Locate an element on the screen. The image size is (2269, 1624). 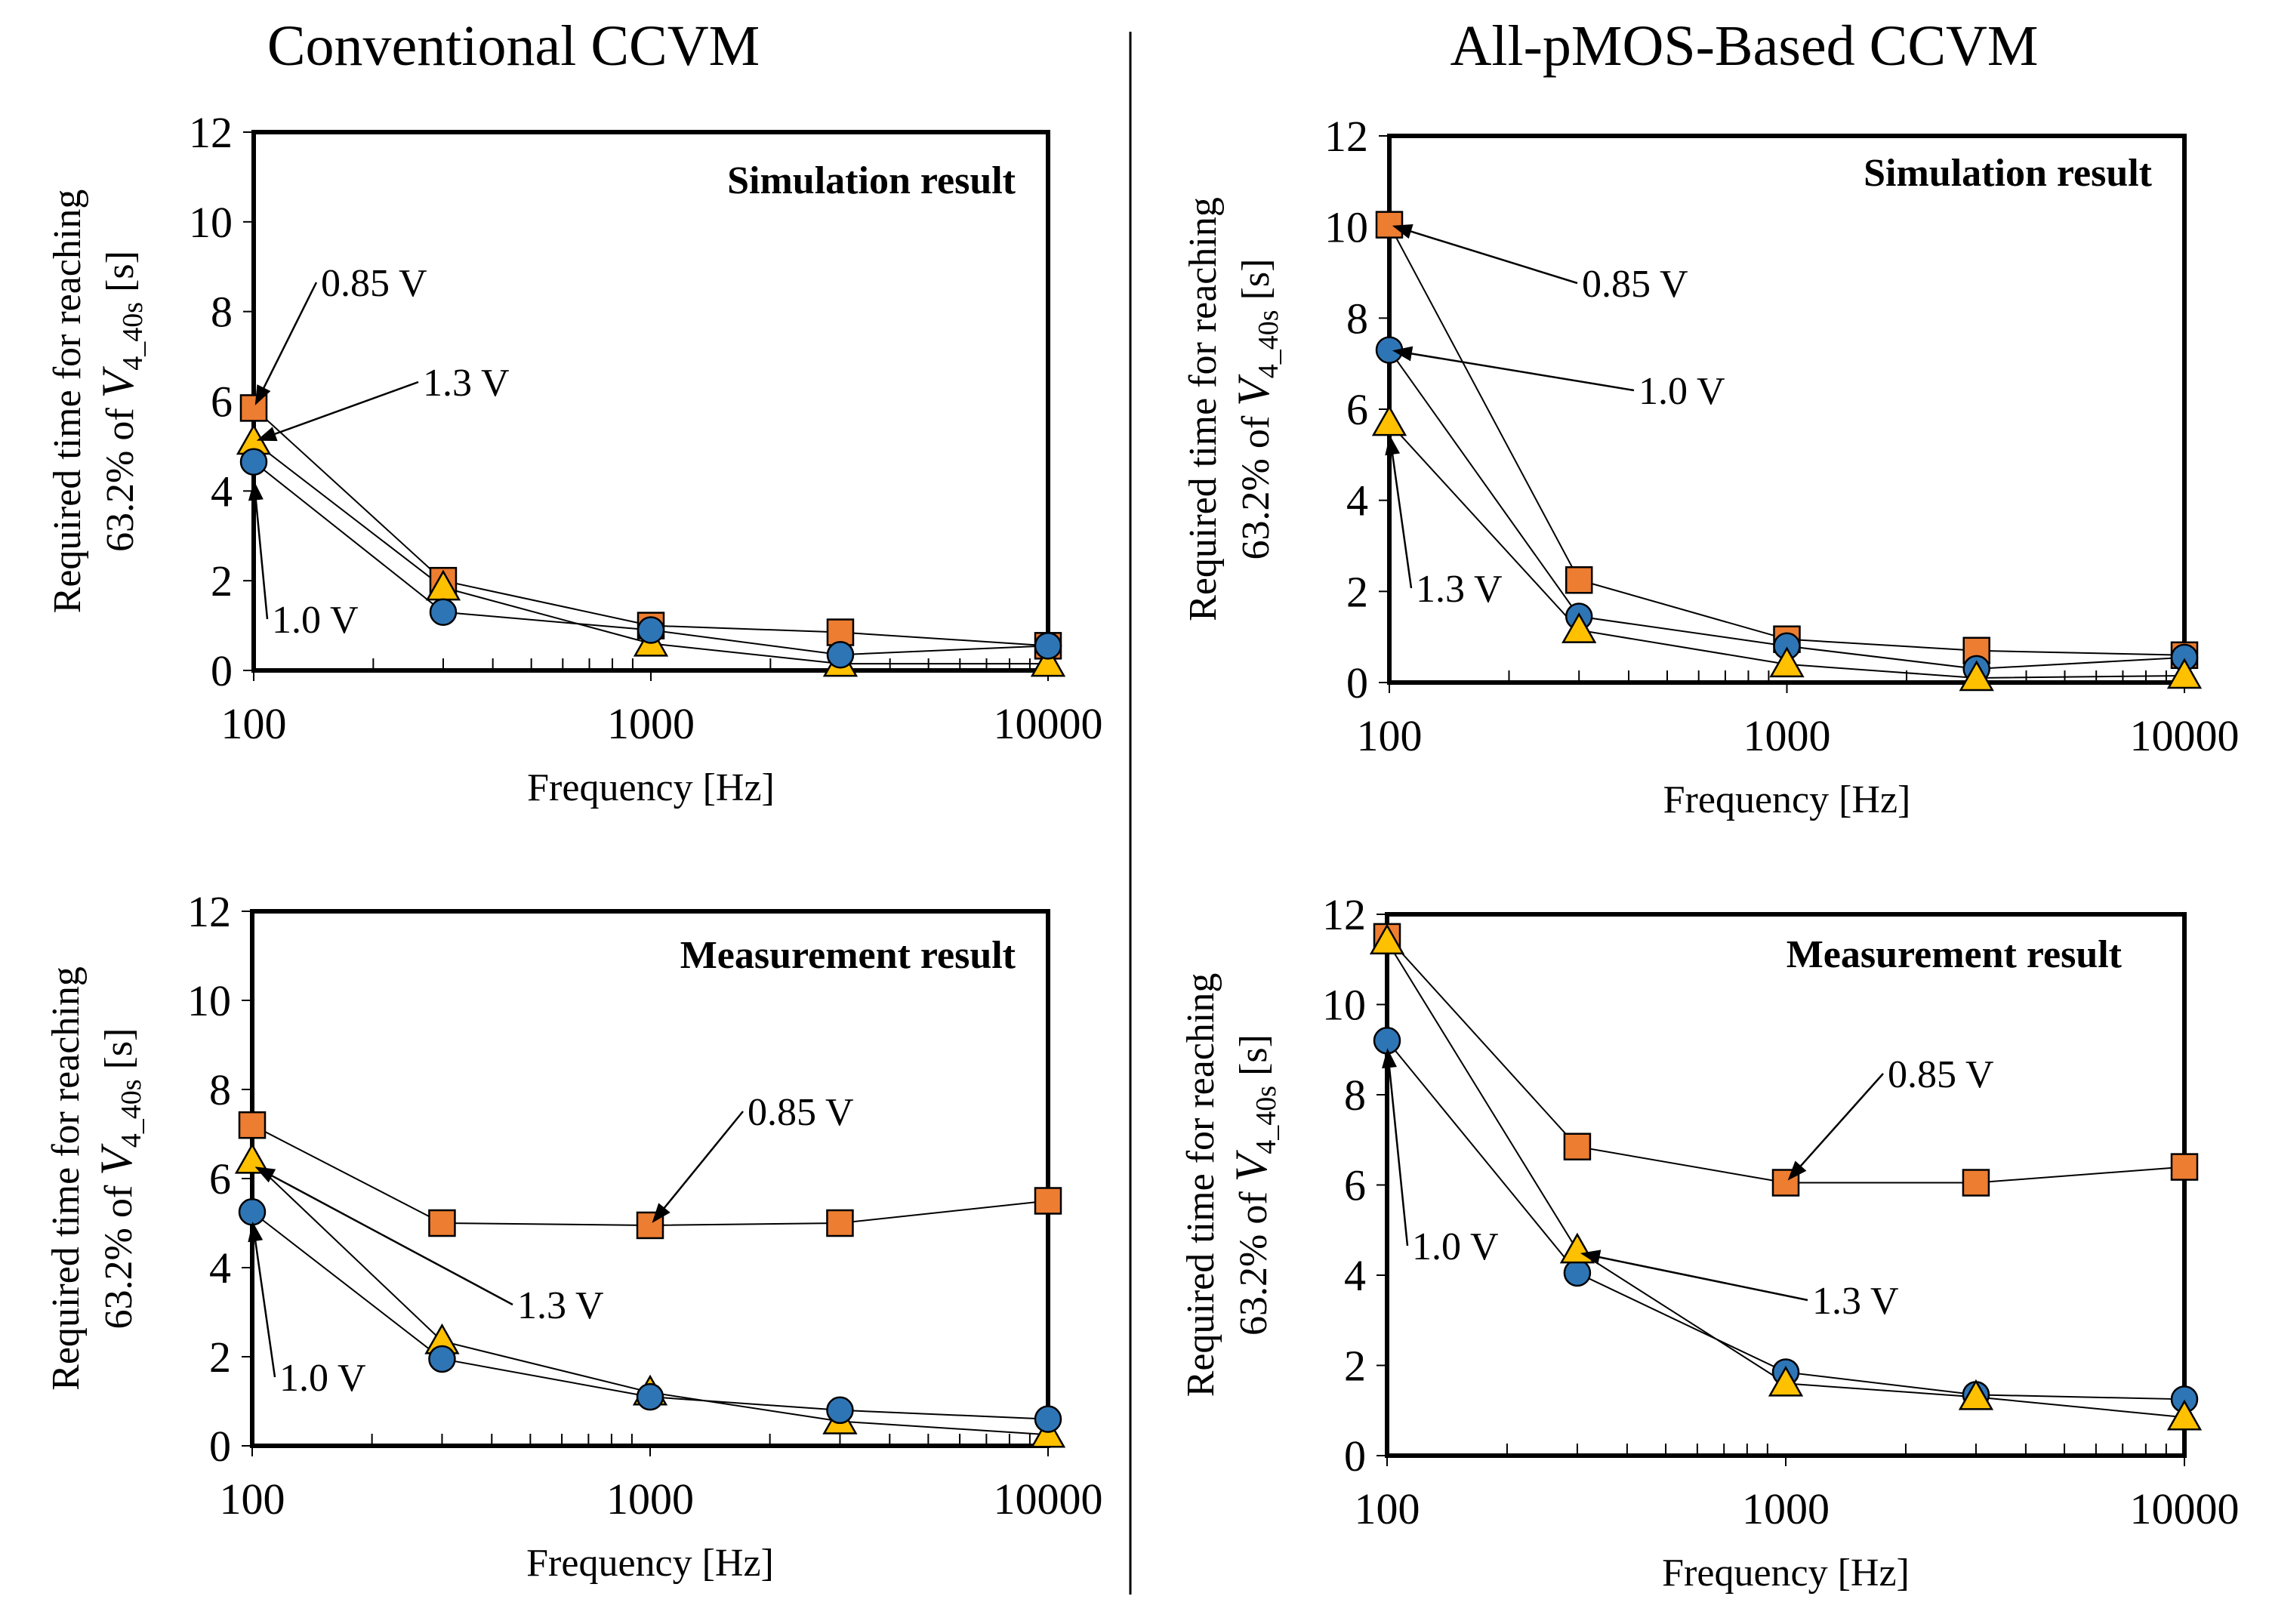
x-tick-label: 1000 is located at coordinates (1787, 736).